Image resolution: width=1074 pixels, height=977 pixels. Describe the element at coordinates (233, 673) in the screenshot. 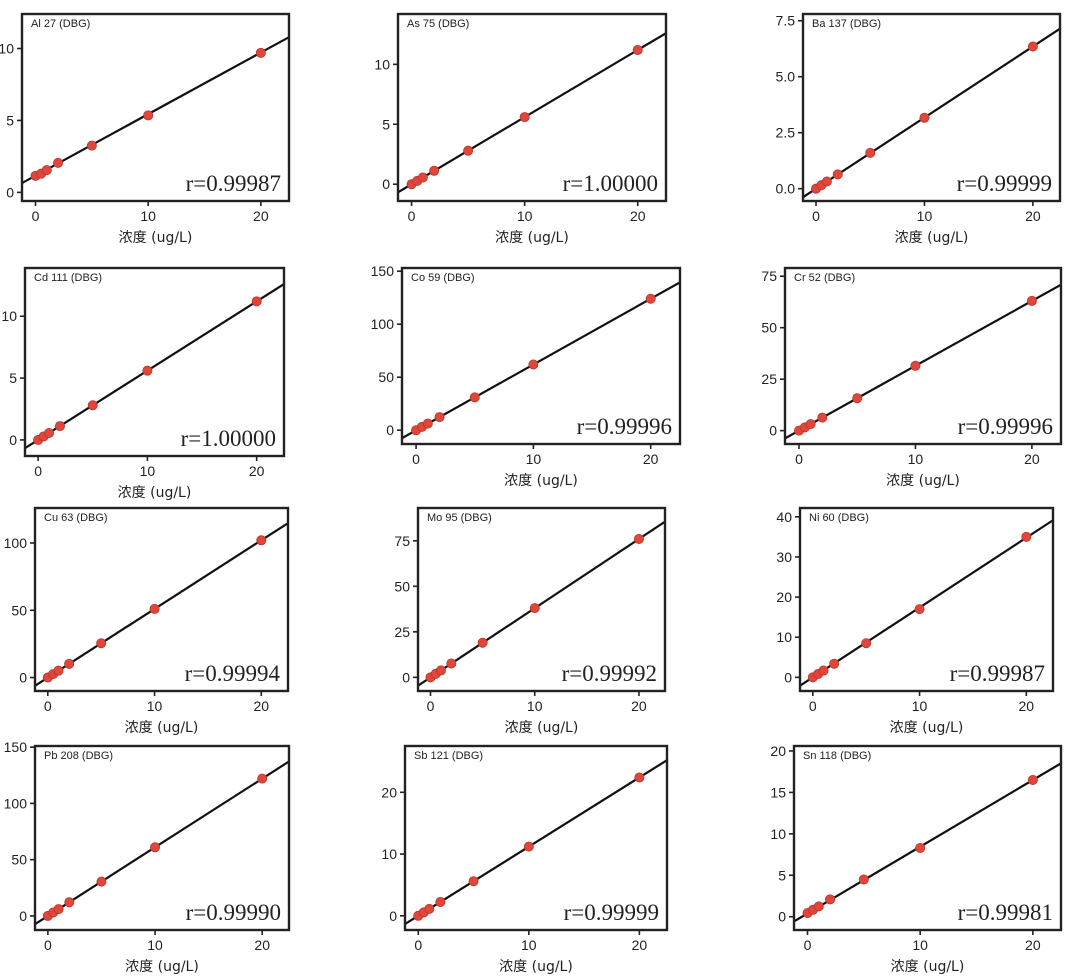

I see `correlation-label: r=0.99994` at that location.